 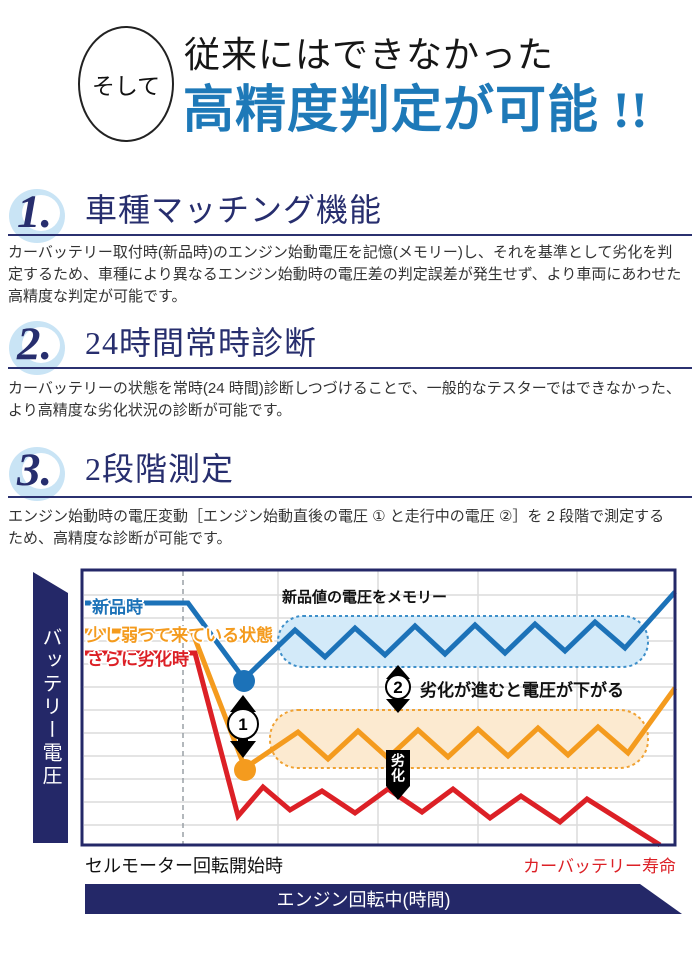 I want to click on y-axis-label: バッテリー電圧, so click(x=50, y=707).